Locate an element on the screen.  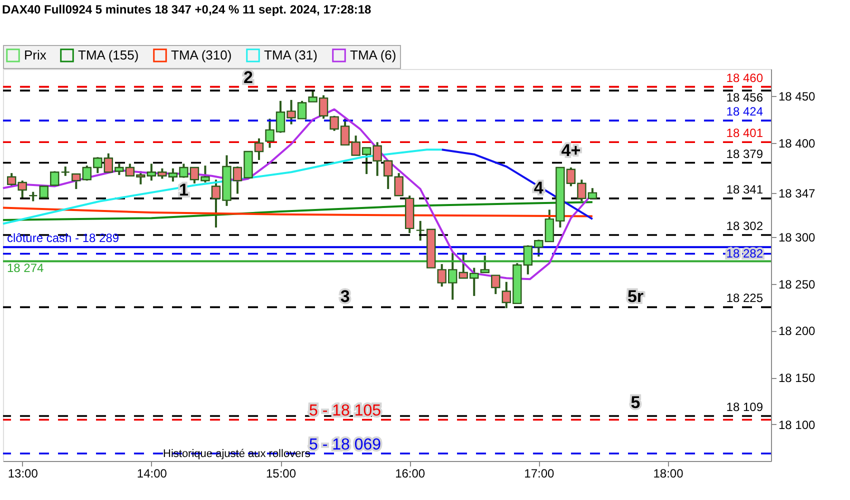
y-tick-label: 18 250 is located at coordinates (797, 284).